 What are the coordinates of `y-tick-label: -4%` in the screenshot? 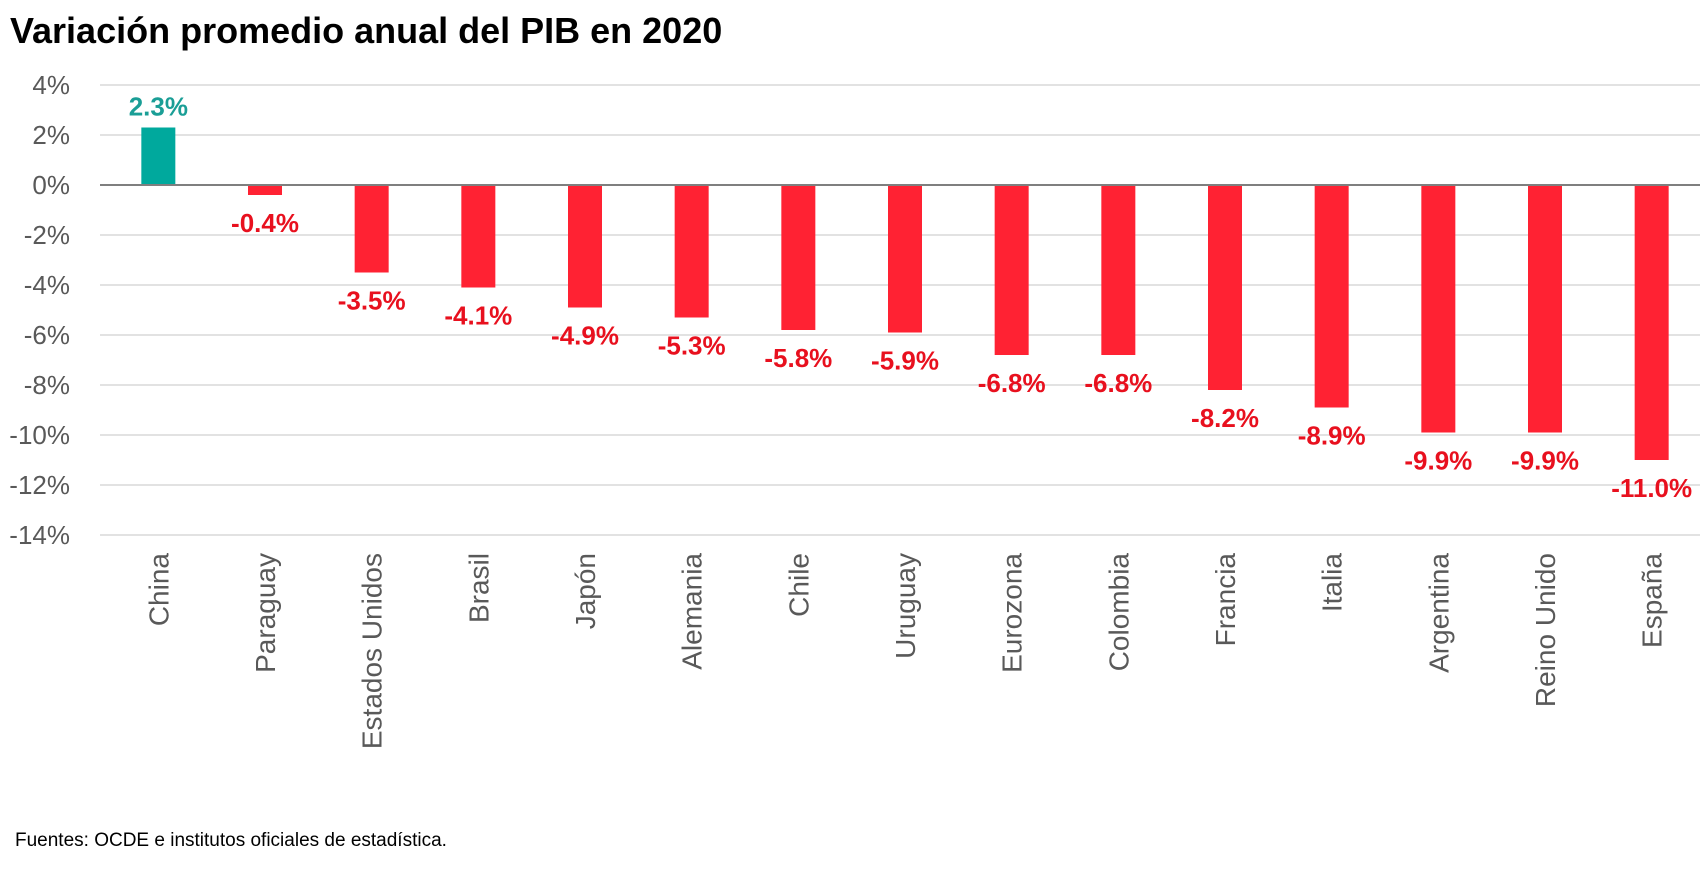 It's located at (47, 285).